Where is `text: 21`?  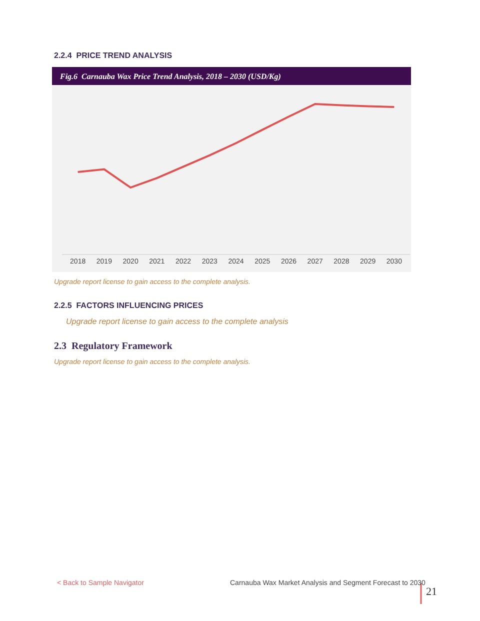 text: 21 is located at coordinates (431, 592).